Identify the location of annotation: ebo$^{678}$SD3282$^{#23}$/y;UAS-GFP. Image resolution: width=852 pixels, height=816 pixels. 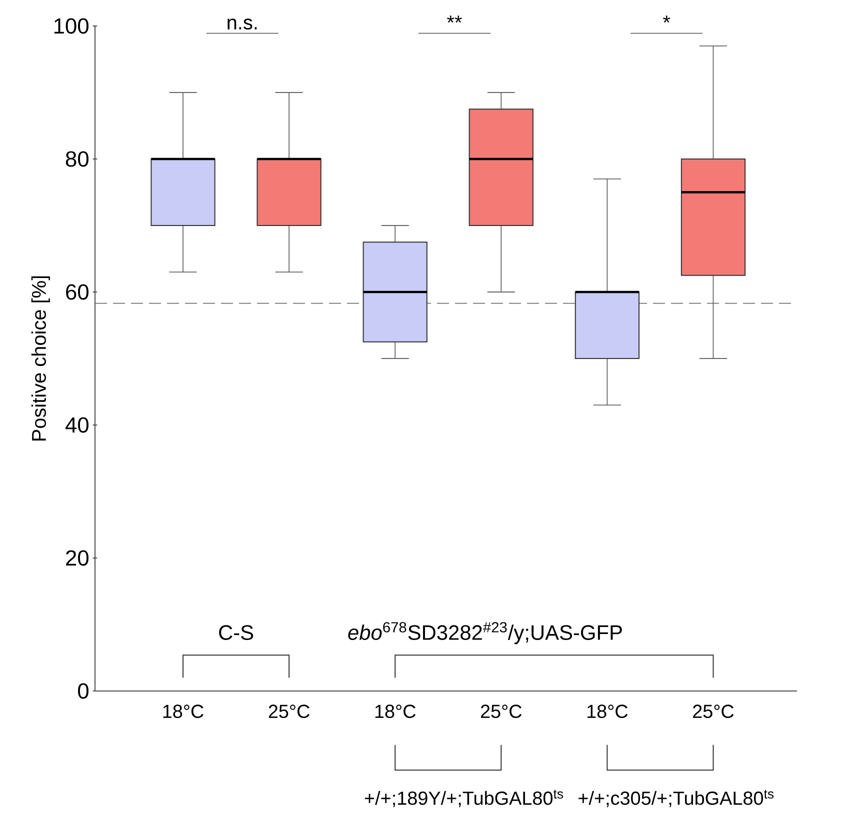
(485, 633).